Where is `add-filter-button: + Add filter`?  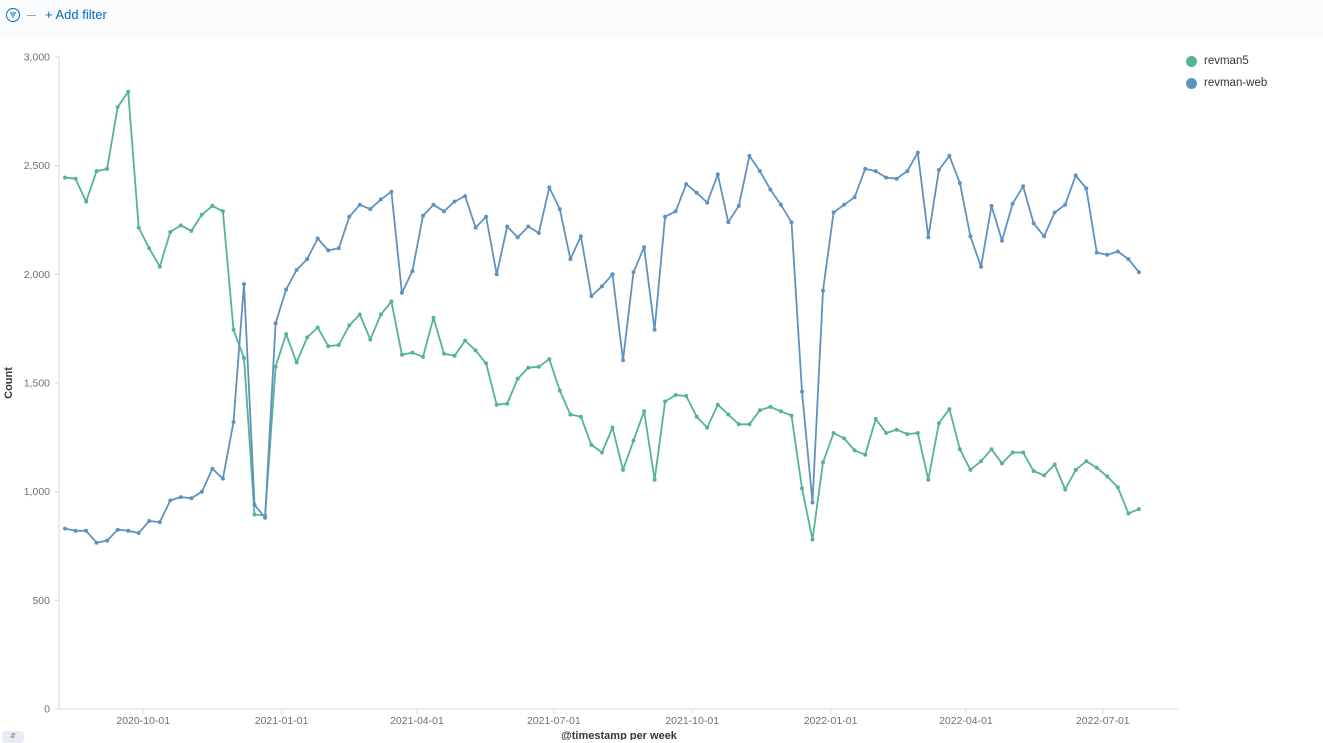
add-filter-button: + Add filter is located at coordinates (76, 14).